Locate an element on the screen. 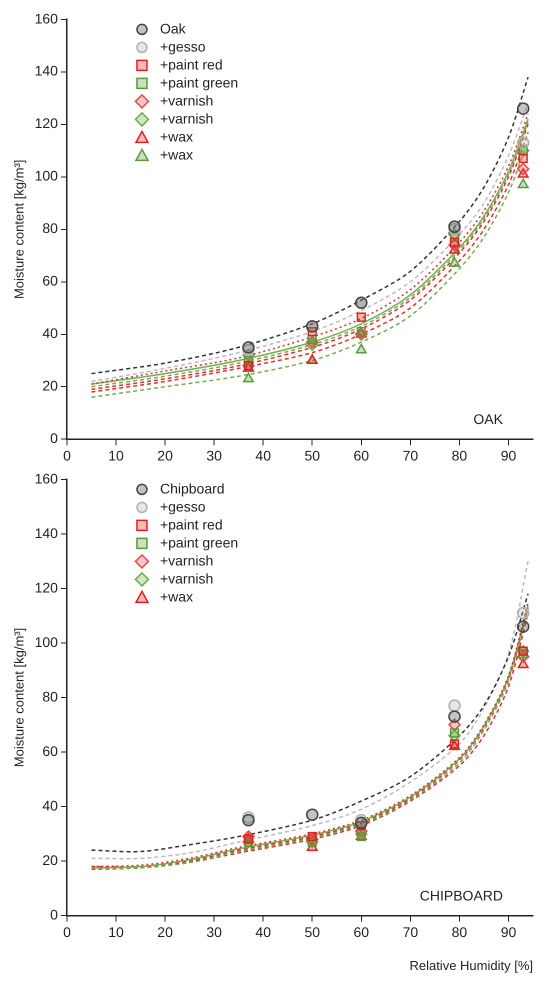 The image size is (548, 989). legend-label: Oak is located at coordinates (173, 28).